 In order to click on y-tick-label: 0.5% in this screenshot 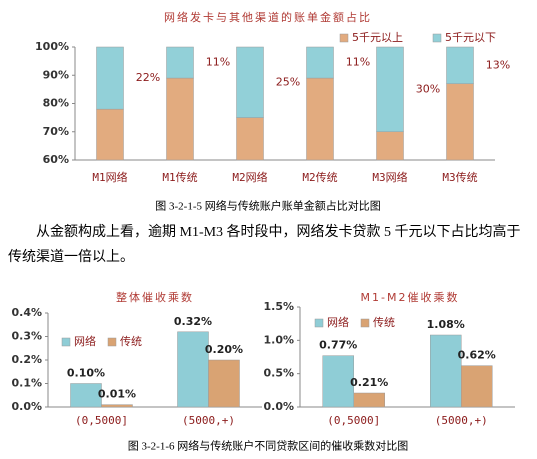, I will do `click(278, 373)`.